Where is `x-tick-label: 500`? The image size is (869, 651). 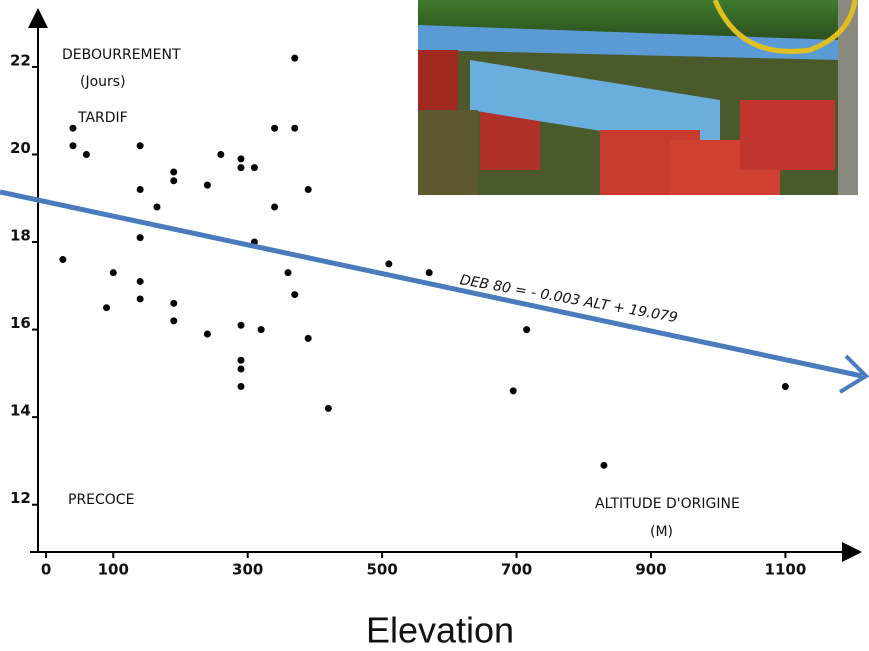
x-tick-label: 500 is located at coordinates (381, 570).